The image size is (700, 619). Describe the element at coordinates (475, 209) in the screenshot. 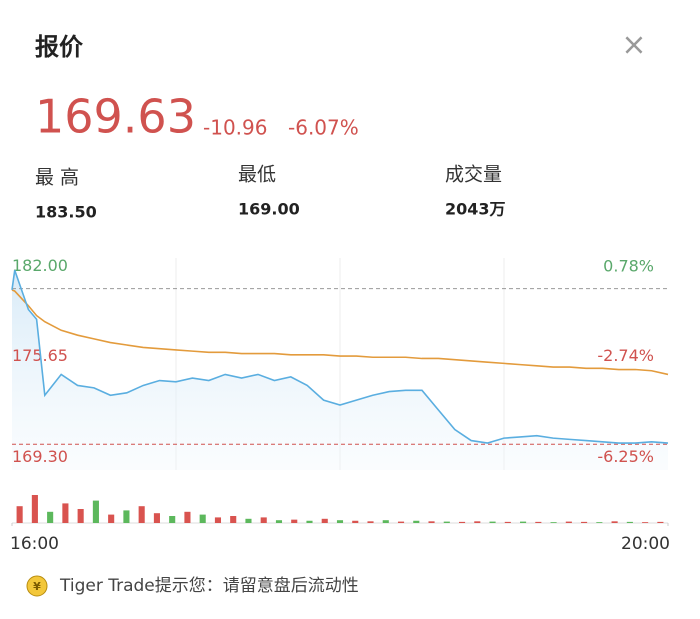

I see `stat-value: 2043万` at that location.